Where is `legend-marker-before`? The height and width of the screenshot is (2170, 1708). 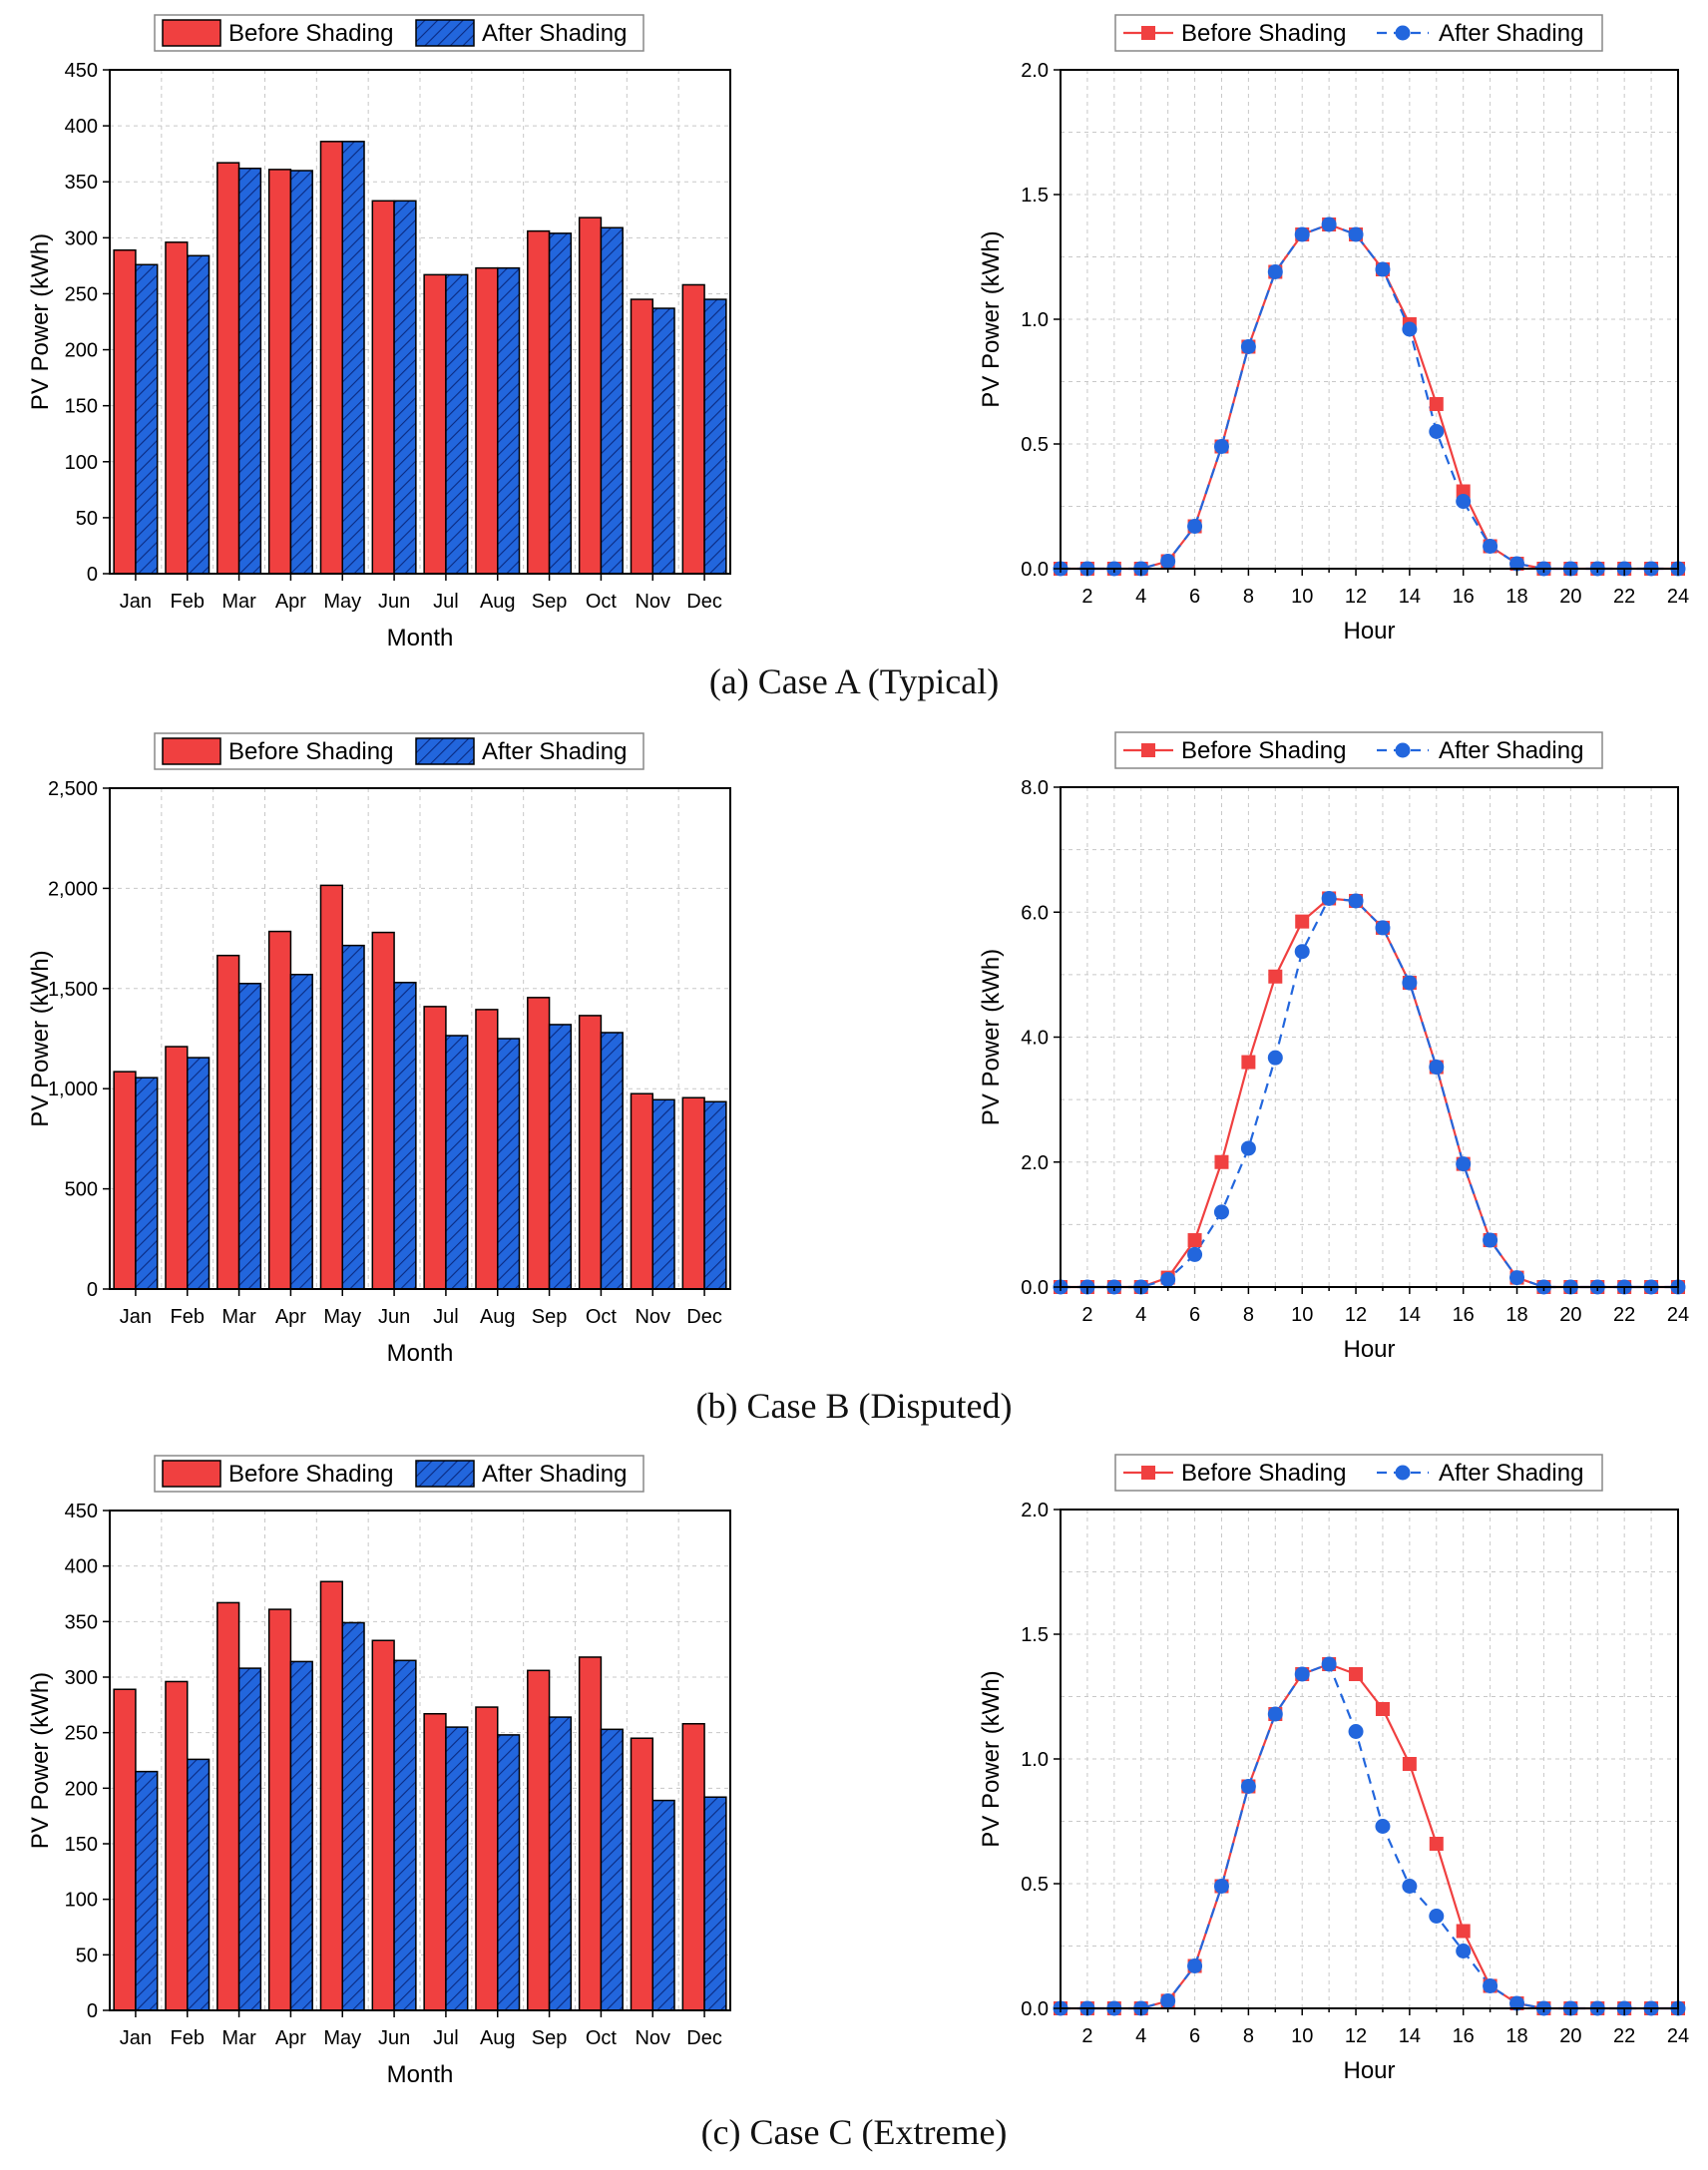
legend-marker-before is located at coordinates (1148, 33).